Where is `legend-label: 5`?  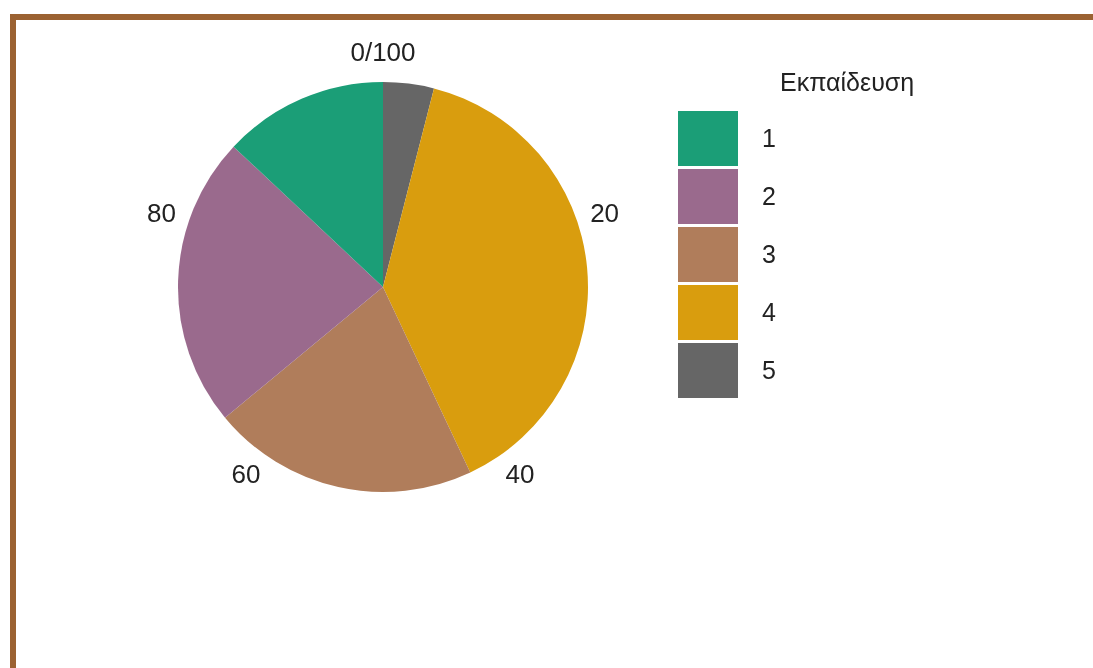
legend-label: 5 is located at coordinates (769, 370).